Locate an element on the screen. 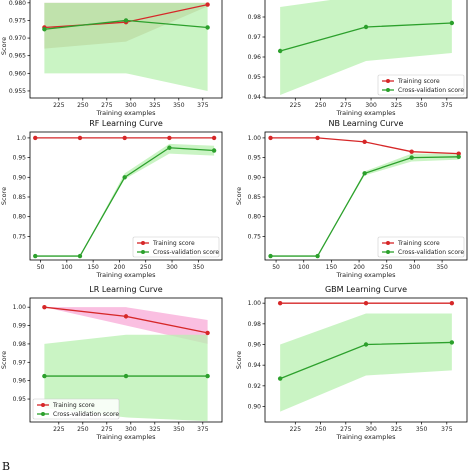 This screenshot has width=474, height=474. x-tick-label: 275 is located at coordinates (346, 105).